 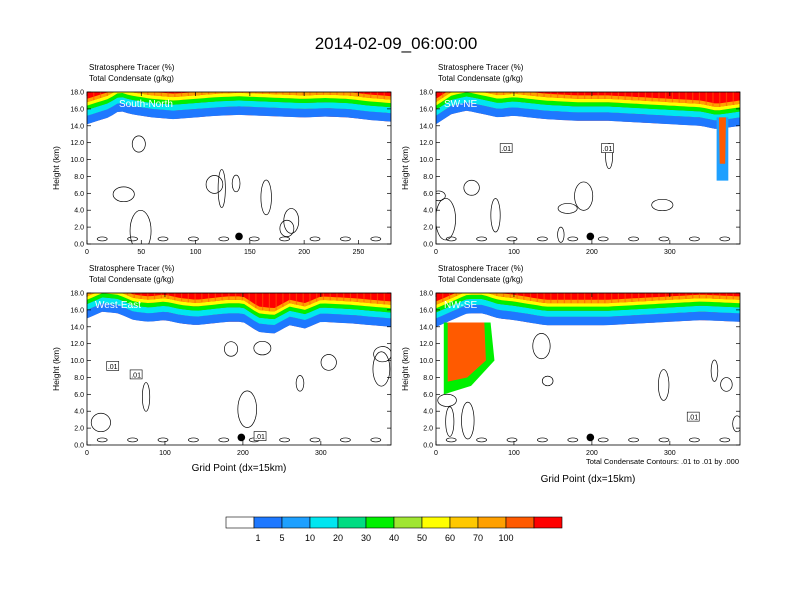 What do you see at coordinates (118, 305) in the screenshot?
I see `panel-name: West-East` at bounding box center [118, 305].